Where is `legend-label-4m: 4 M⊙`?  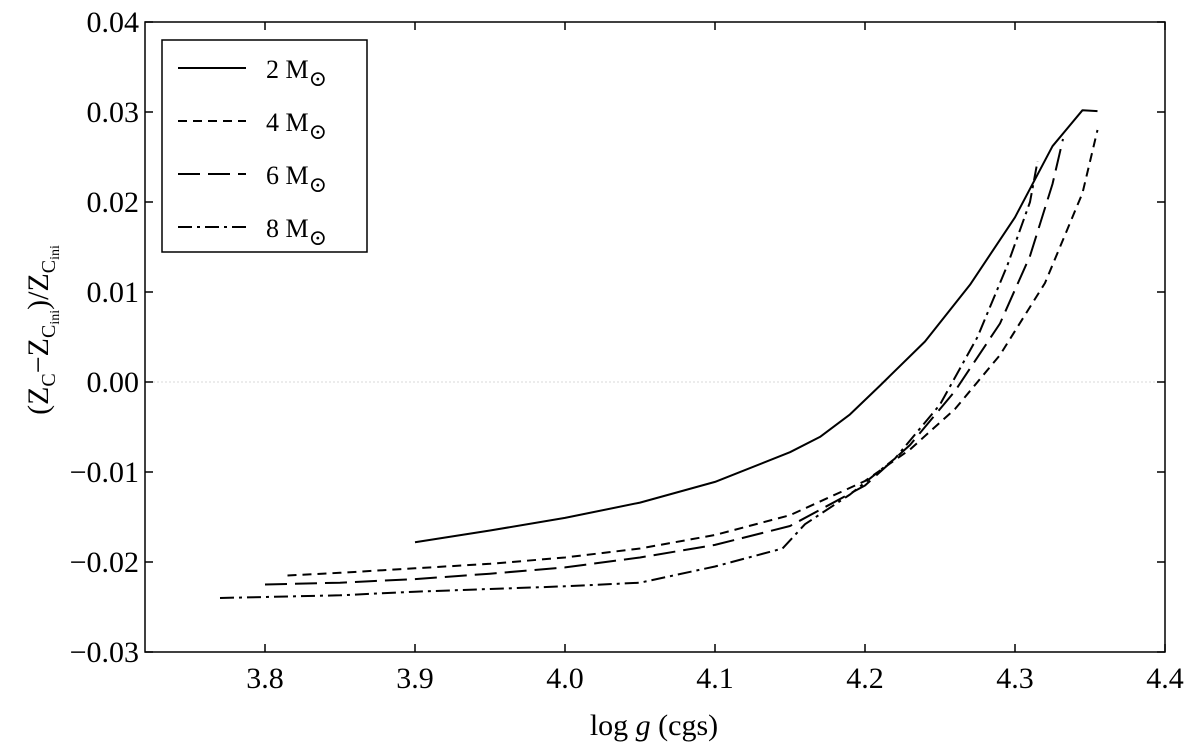 legend-label-4m: 4 M⊙ is located at coordinates (296, 126).